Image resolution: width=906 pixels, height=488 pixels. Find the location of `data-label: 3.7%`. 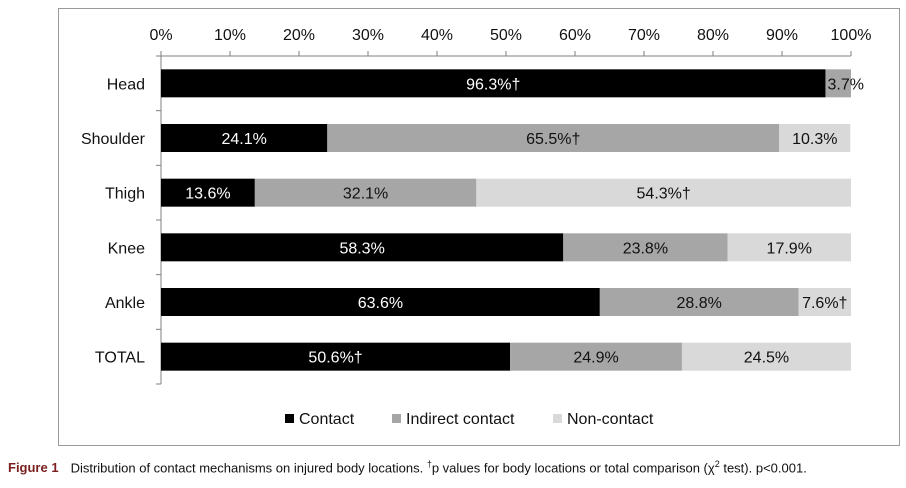

data-label: 3.7% is located at coordinates (845, 84).